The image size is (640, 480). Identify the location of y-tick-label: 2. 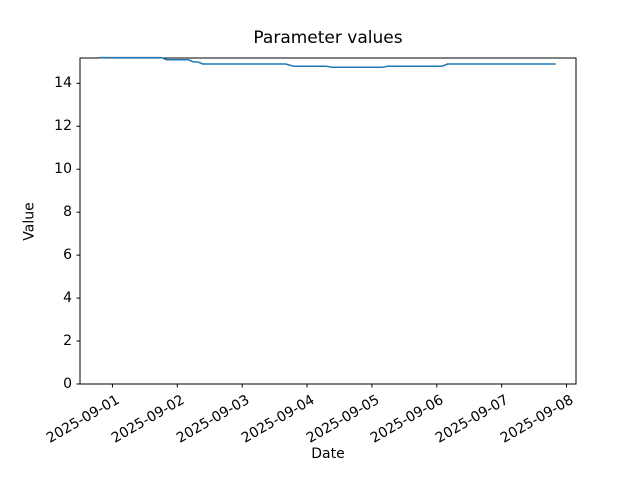
(67, 341).